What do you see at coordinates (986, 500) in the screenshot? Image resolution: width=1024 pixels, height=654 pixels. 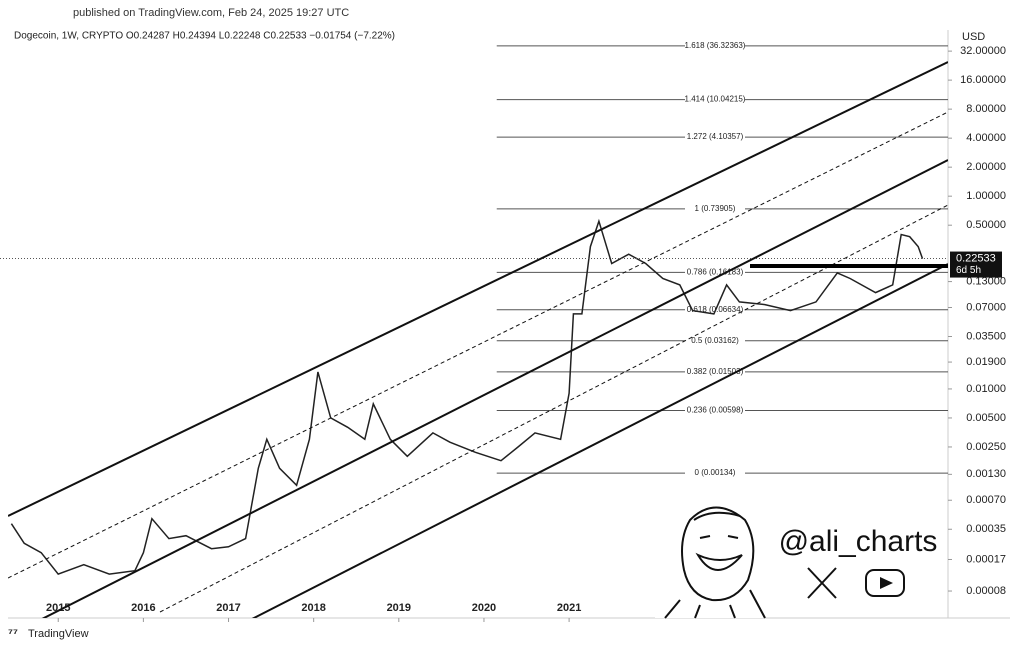 I see `y-tick-label: 0.00070` at bounding box center [986, 500].